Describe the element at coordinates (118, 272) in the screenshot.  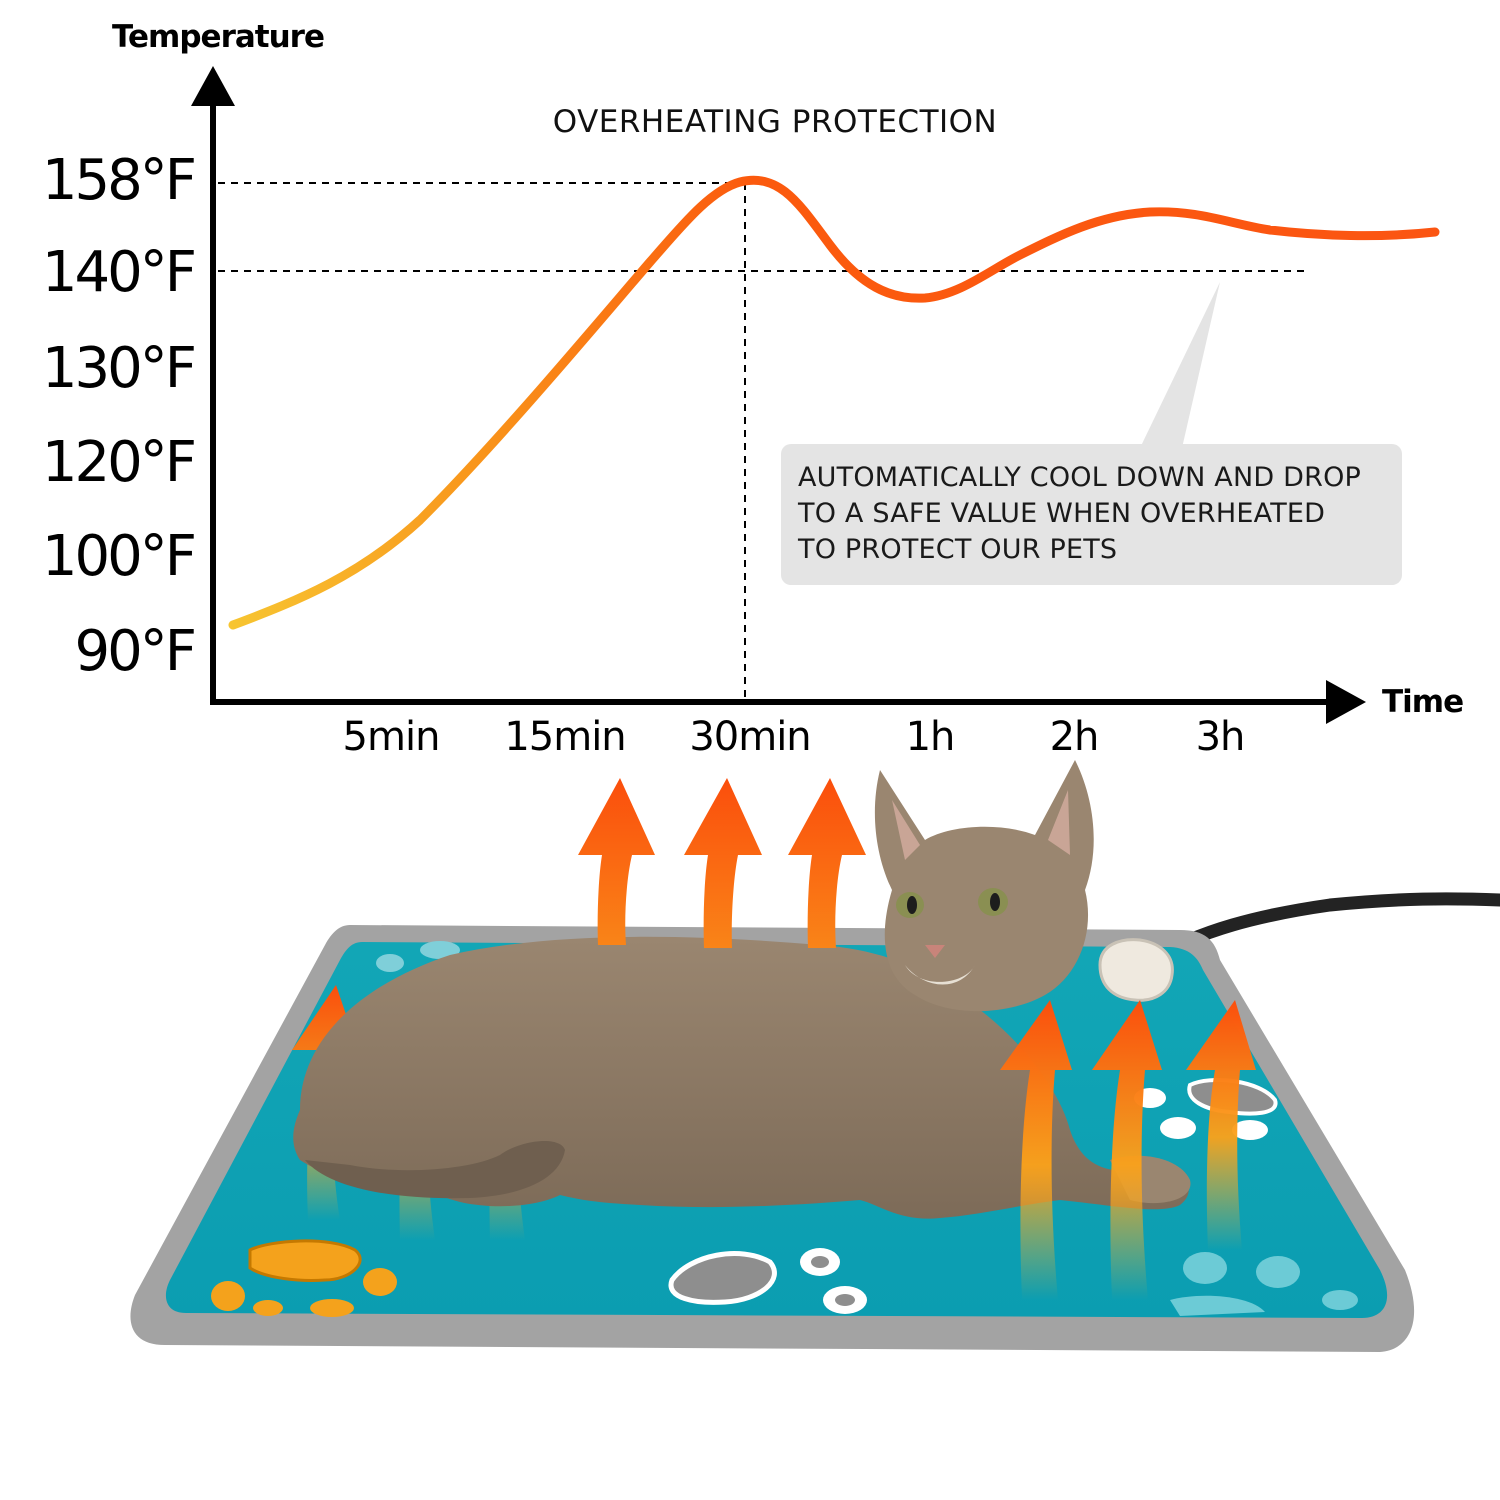
I see `y-tick-label: 140°F` at that location.